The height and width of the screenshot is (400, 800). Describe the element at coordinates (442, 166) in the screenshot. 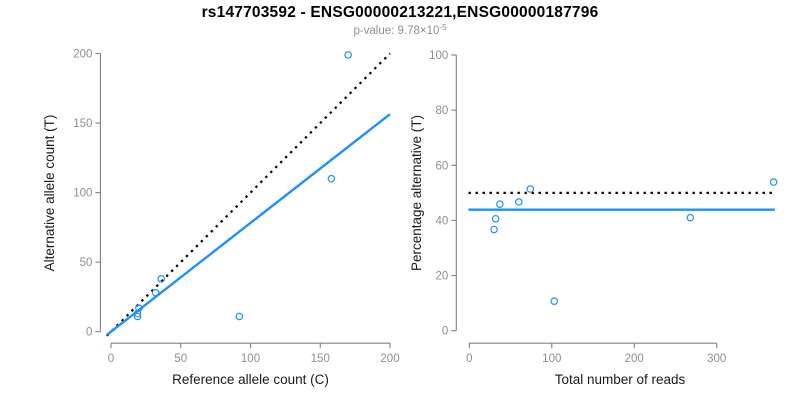

I see `y-tick-label: 60` at that location.